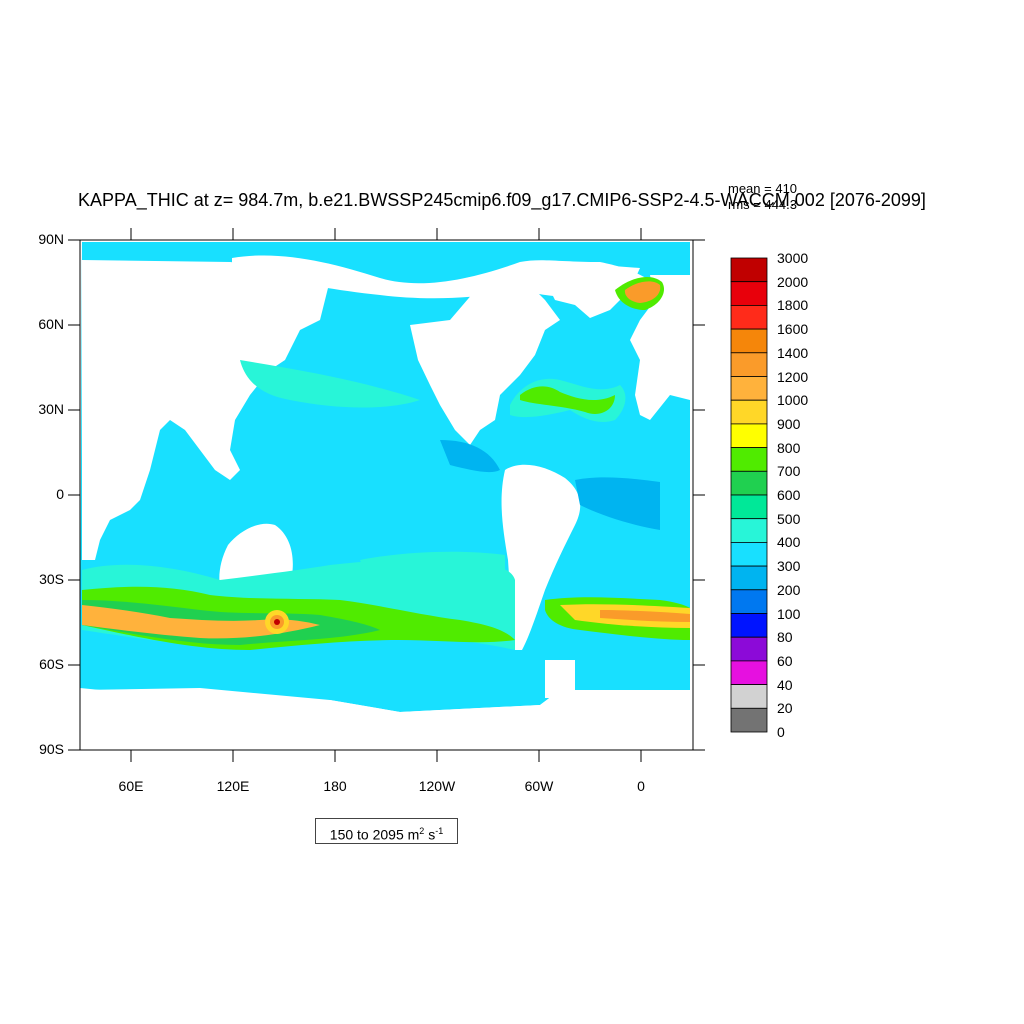 Image resolution: width=1024 pixels, height=1024 pixels. Describe the element at coordinates (789, 566) in the screenshot. I see `colorbar-label: 300` at that location.